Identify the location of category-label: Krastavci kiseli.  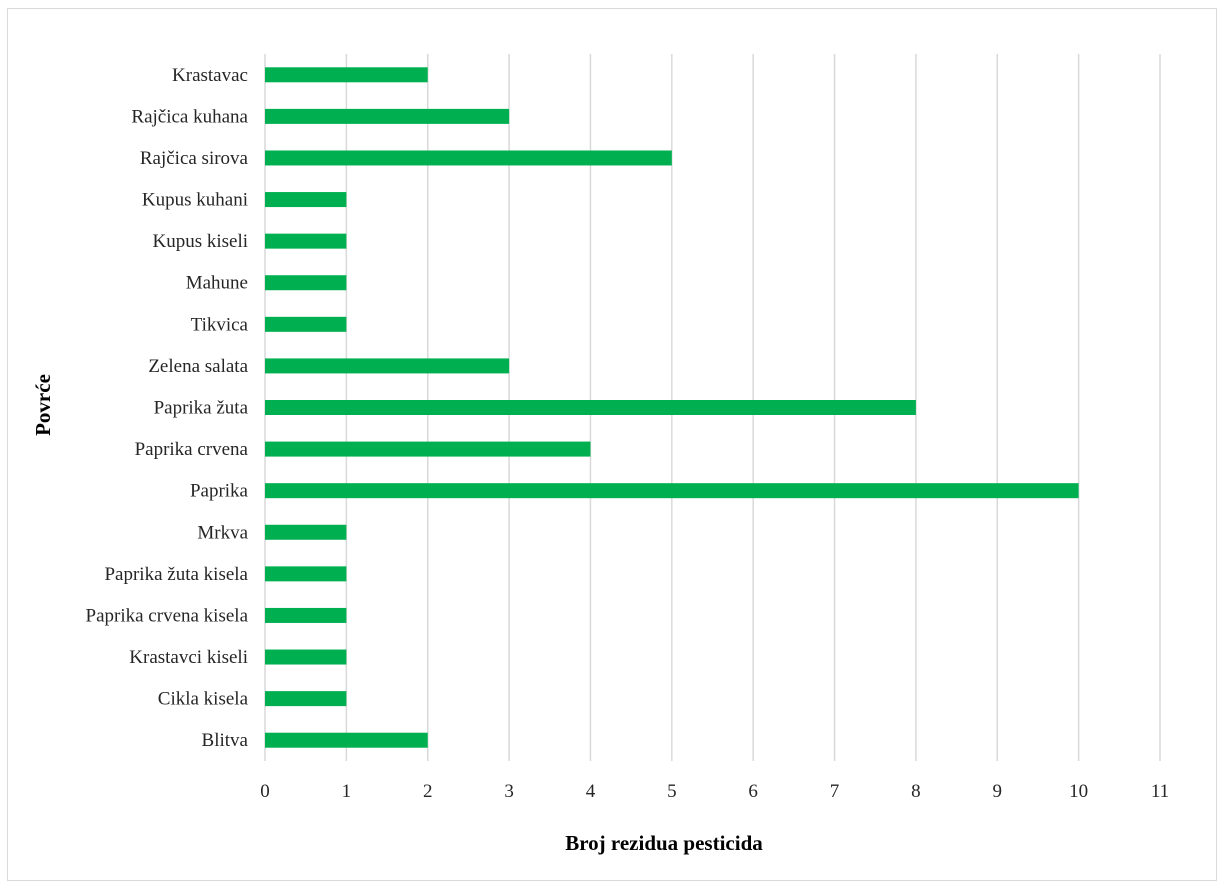
(188, 657).